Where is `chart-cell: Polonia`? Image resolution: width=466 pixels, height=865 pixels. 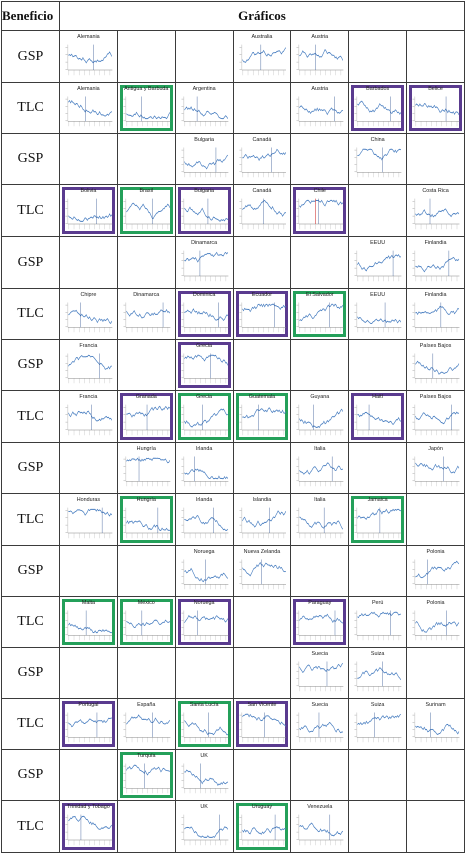
chart-cell: Polonia is located at coordinates (435, 571).